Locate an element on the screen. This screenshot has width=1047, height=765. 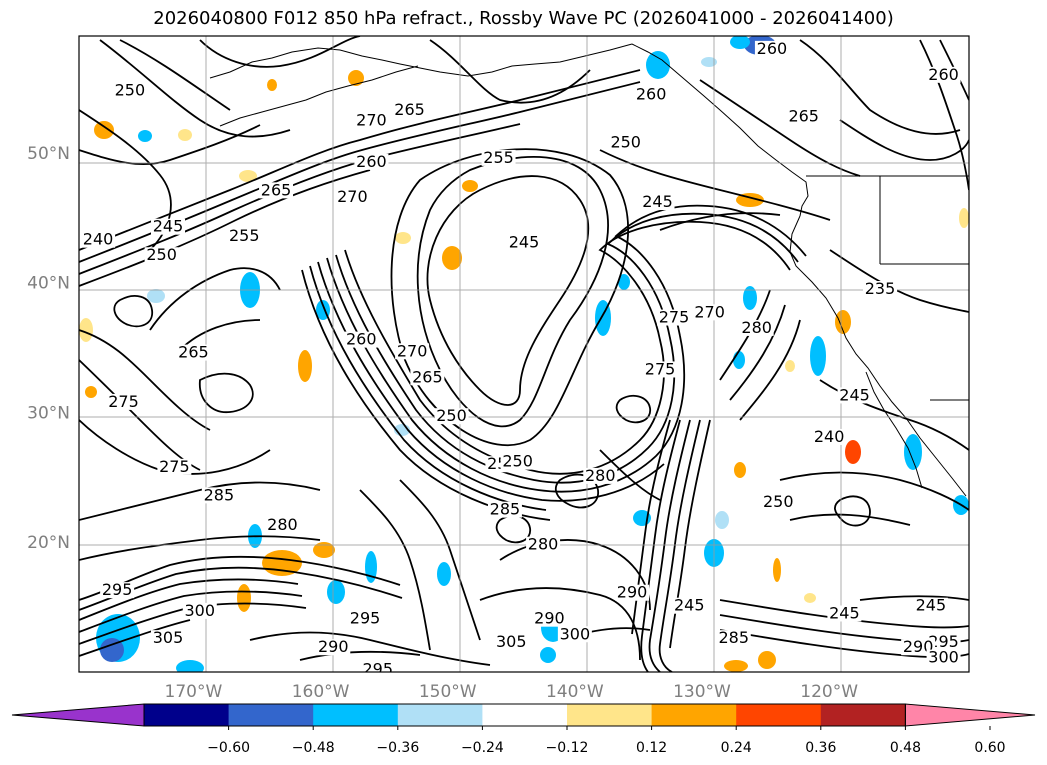
x-tick-label: 170°W is located at coordinates (194, 692).